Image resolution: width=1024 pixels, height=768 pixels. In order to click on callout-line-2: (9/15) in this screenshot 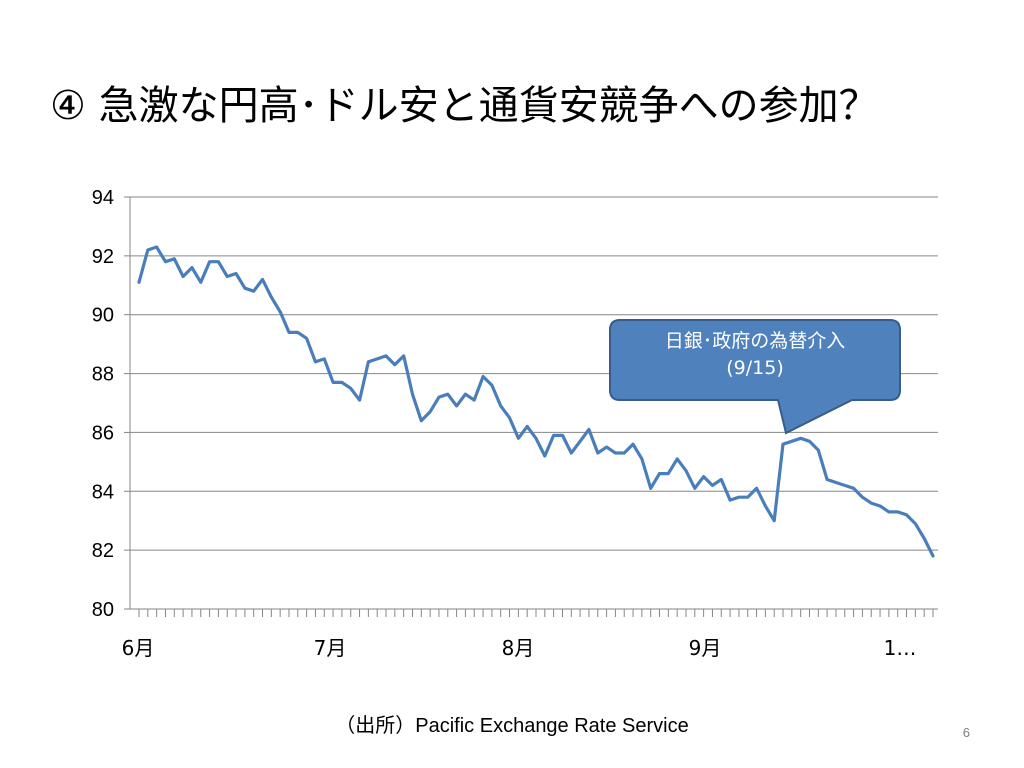, I will do `click(755, 368)`.